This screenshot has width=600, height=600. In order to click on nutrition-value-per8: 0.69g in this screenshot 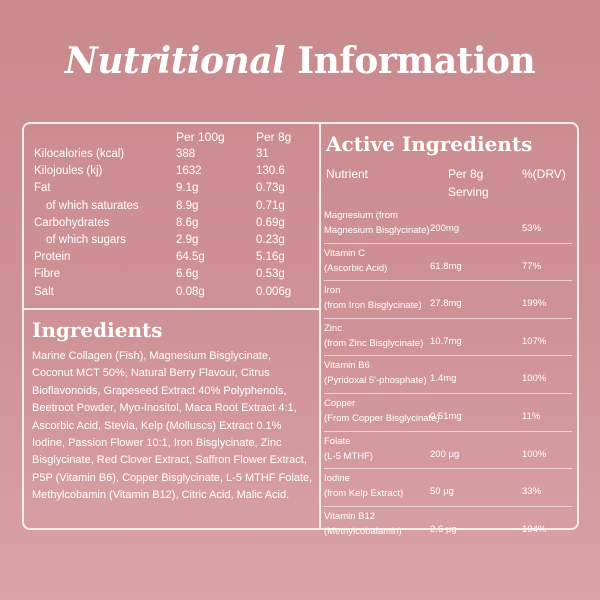, I will do `click(270, 222)`.